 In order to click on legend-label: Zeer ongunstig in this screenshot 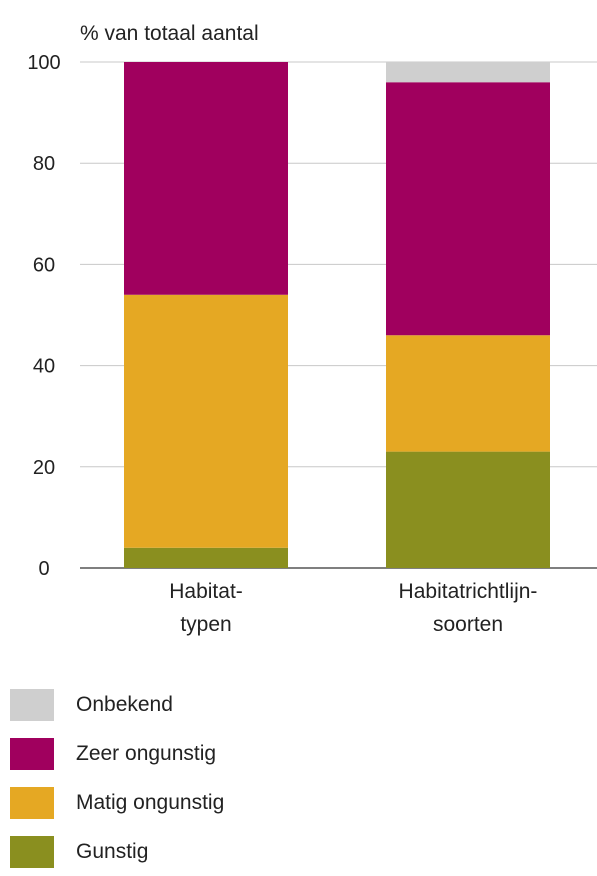, I will do `click(146, 753)`.